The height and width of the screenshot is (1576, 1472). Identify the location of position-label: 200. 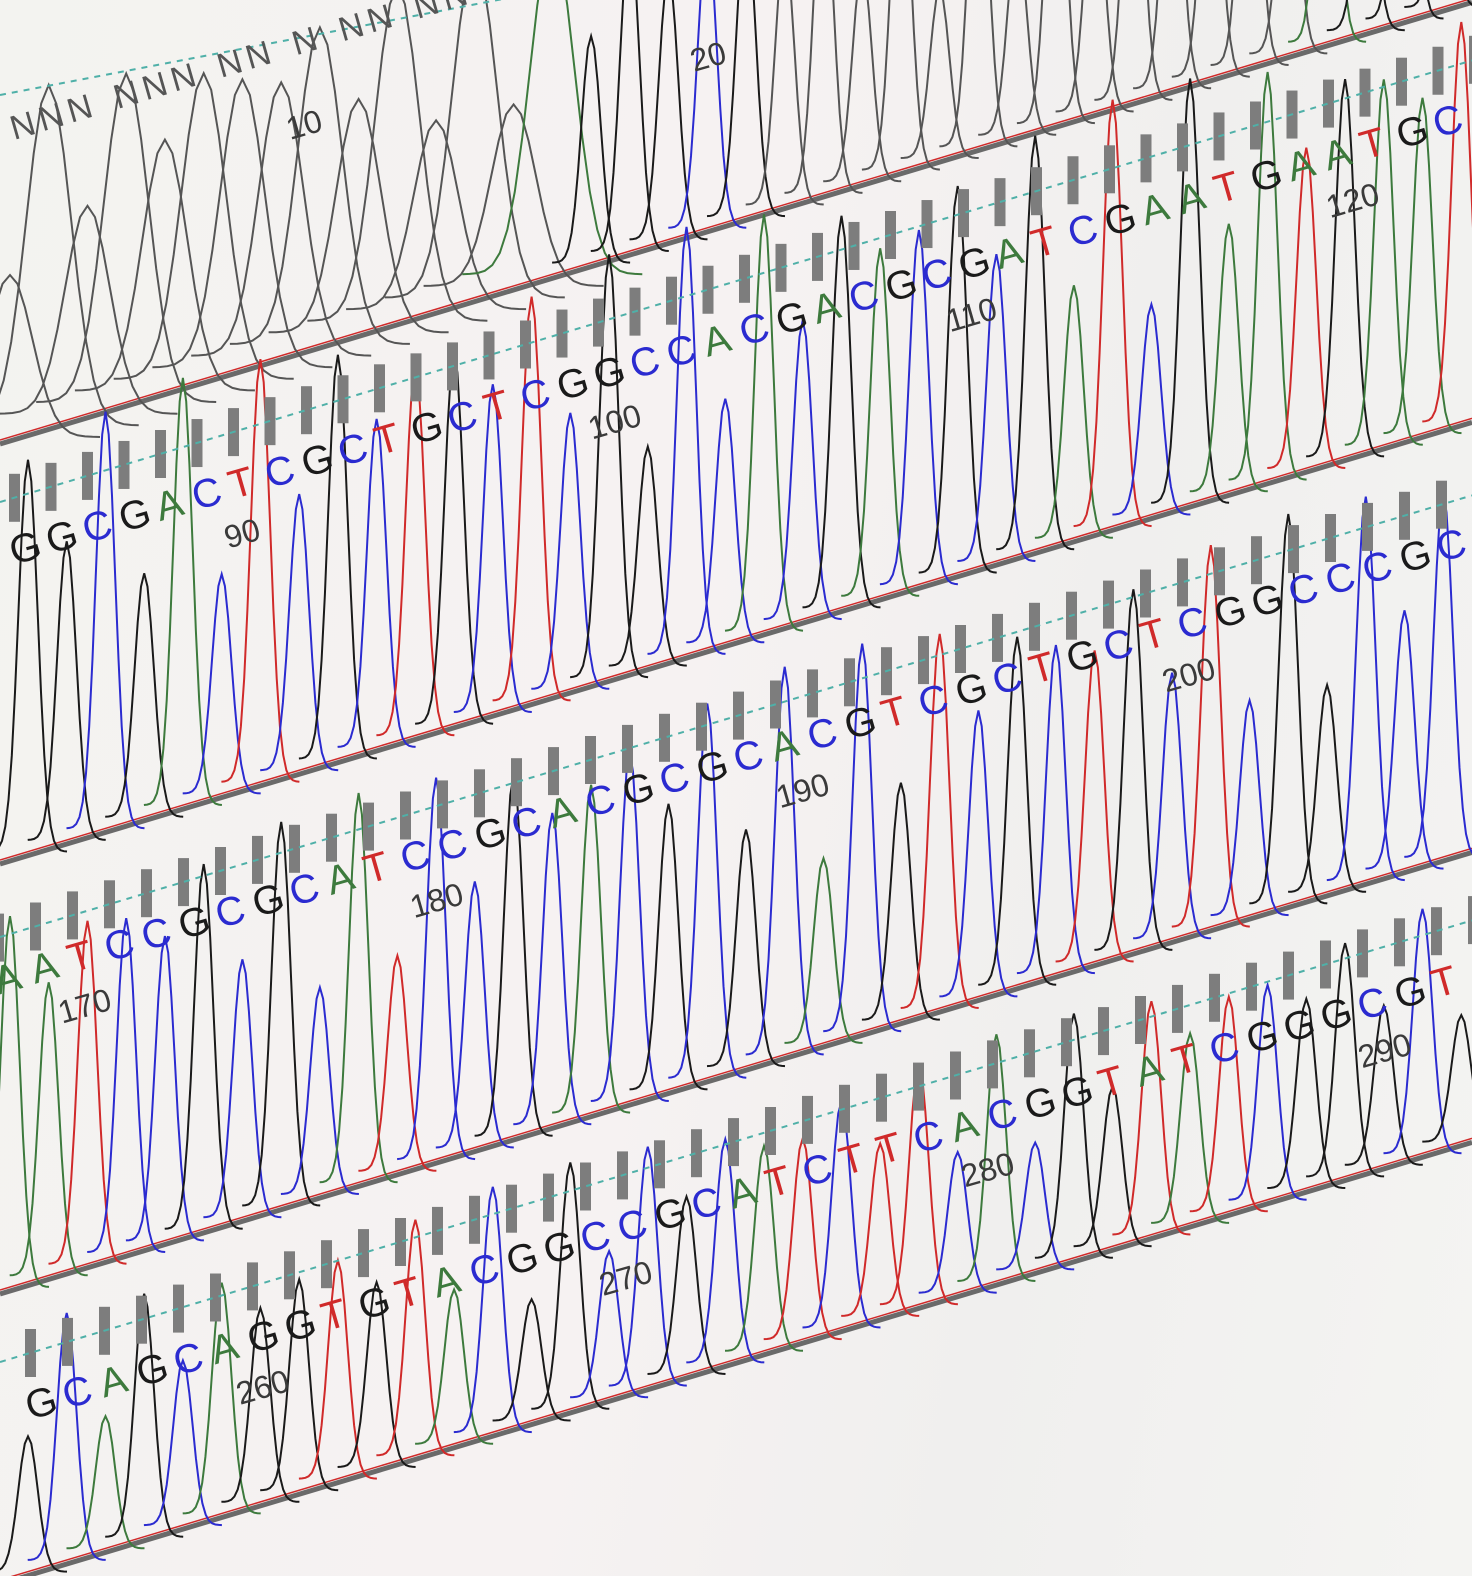
(1188, 674).